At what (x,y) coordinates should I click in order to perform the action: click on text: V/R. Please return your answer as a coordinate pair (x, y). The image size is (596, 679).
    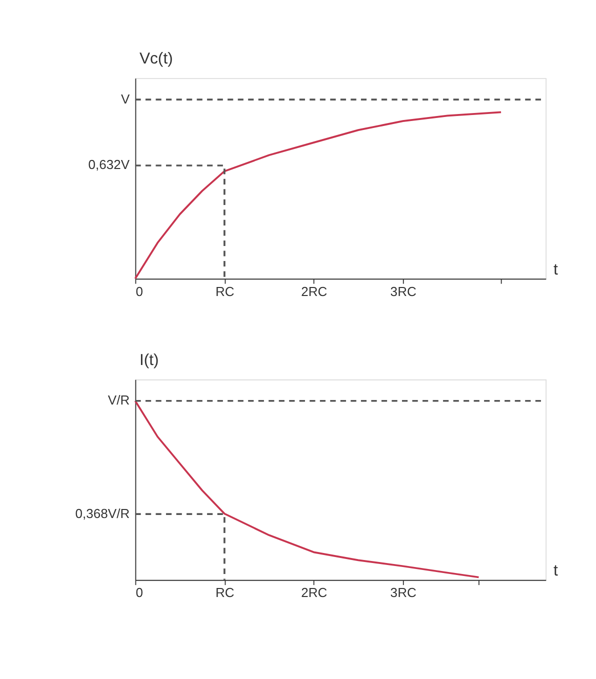
    Looking at the image, I should click on (119, 400).